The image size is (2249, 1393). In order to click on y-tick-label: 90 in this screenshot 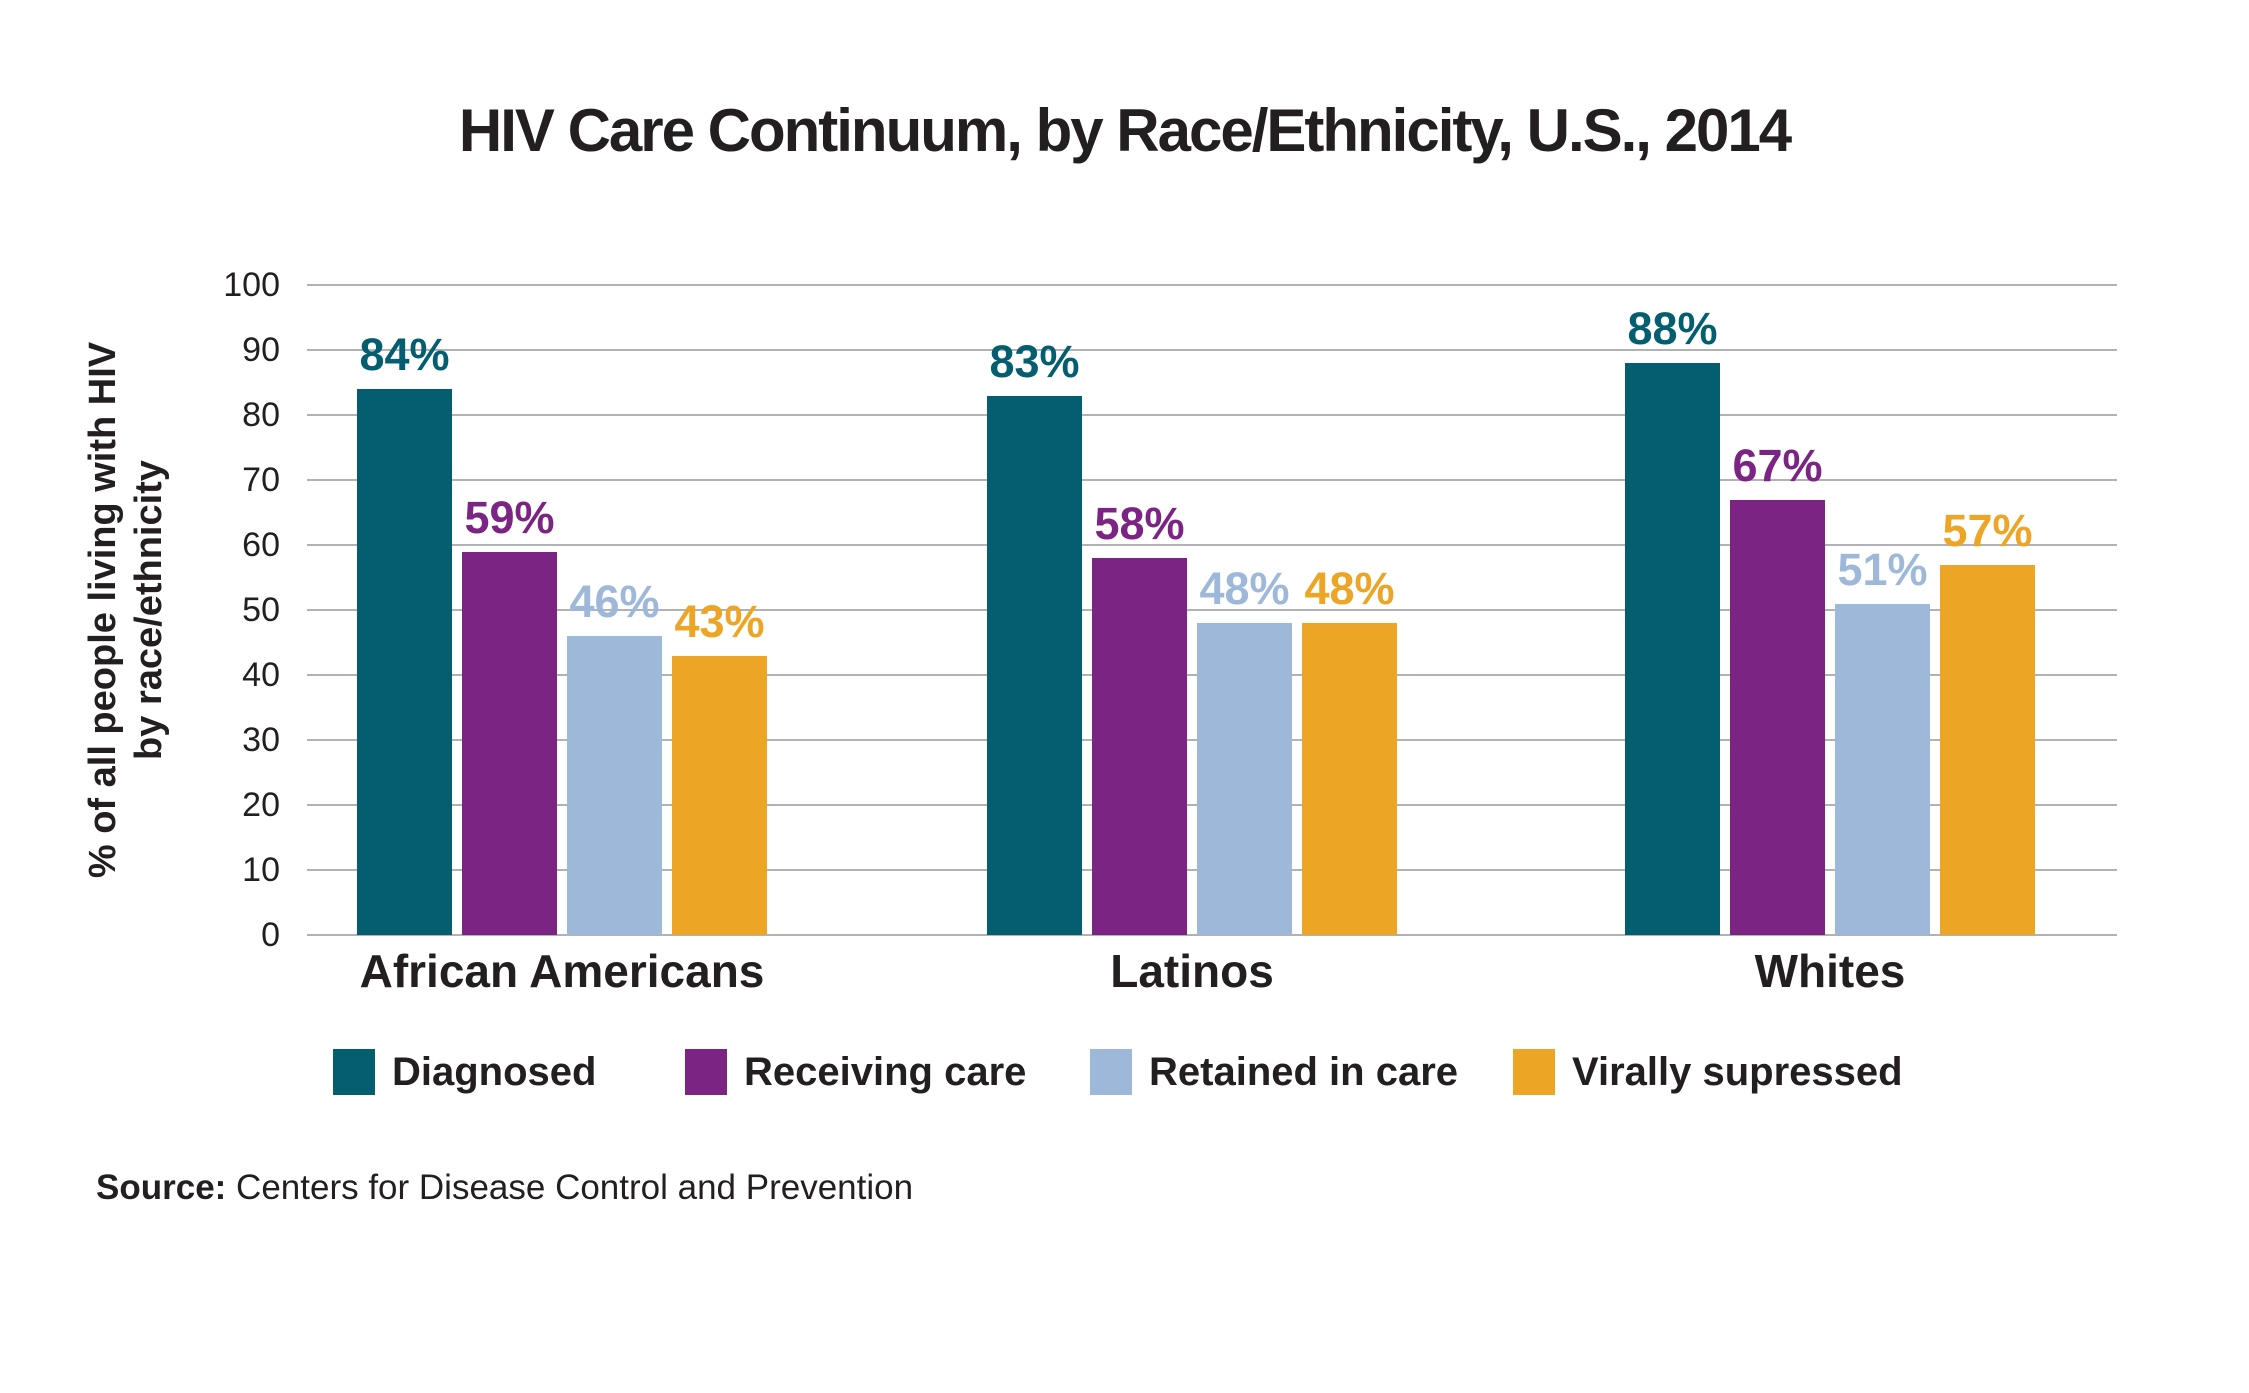, I will do `click(261, 350)`.